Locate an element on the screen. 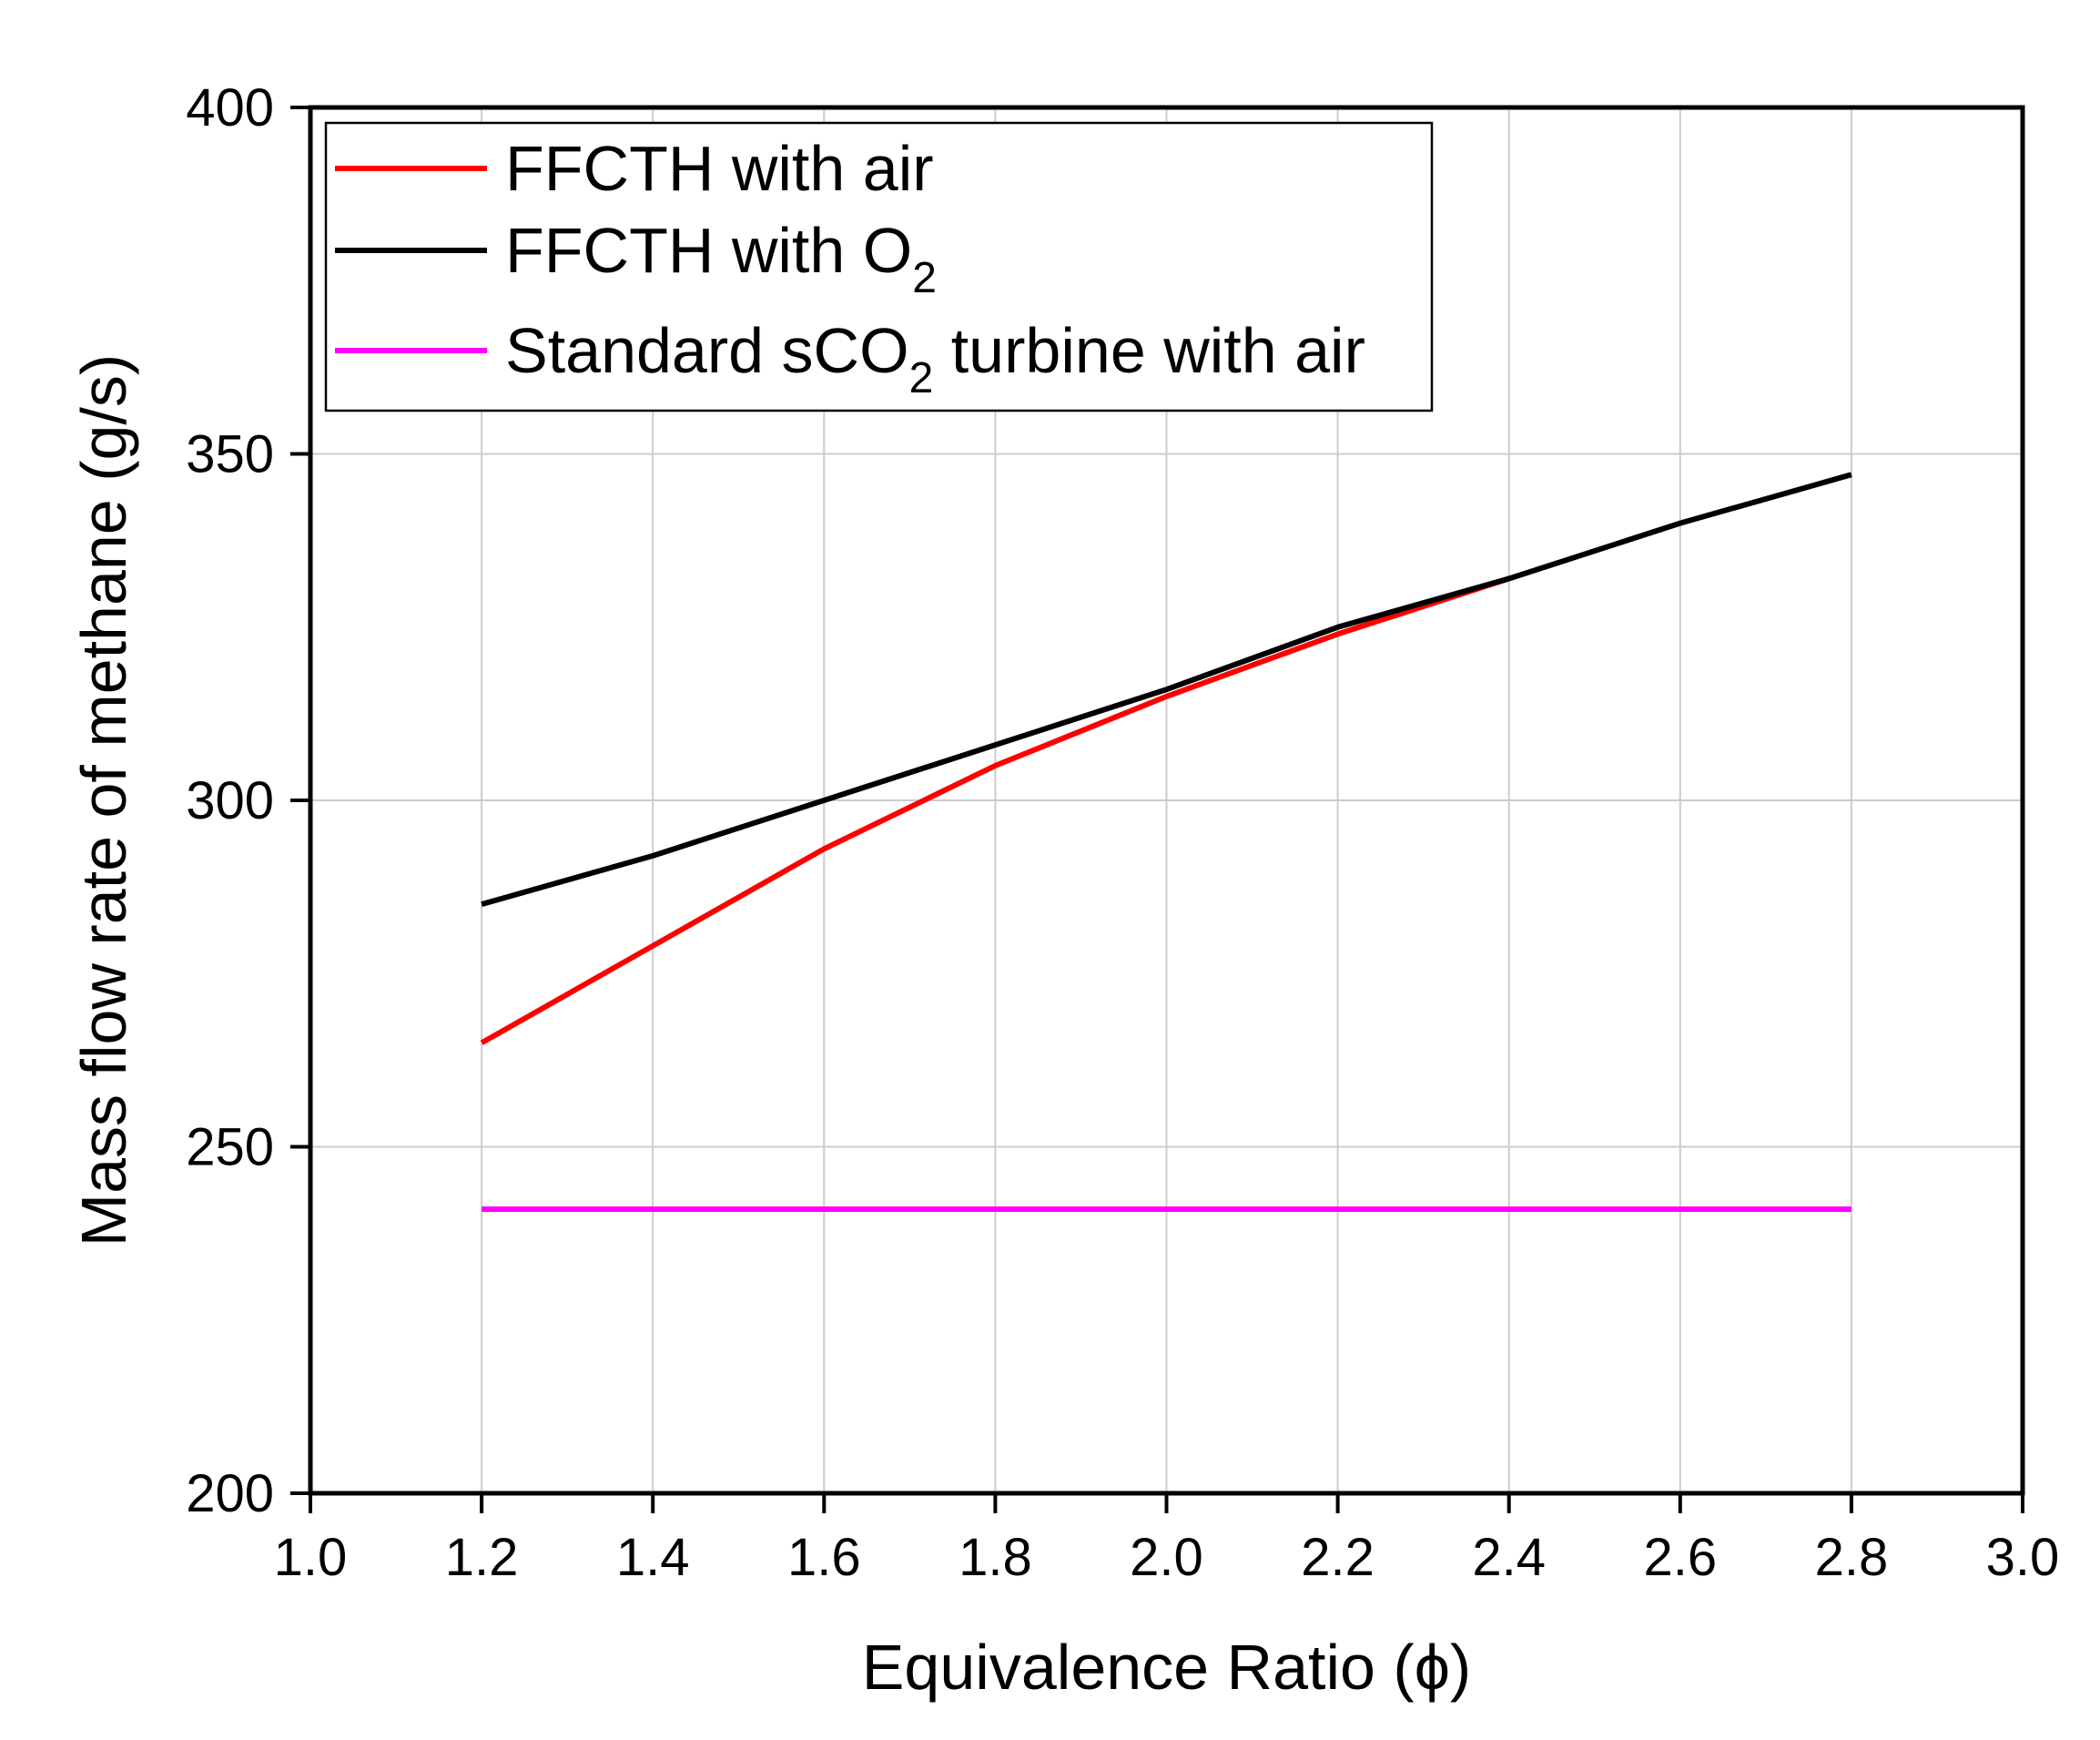  x-tick-label: 2.0 is located at coordinates (1166, 1557).